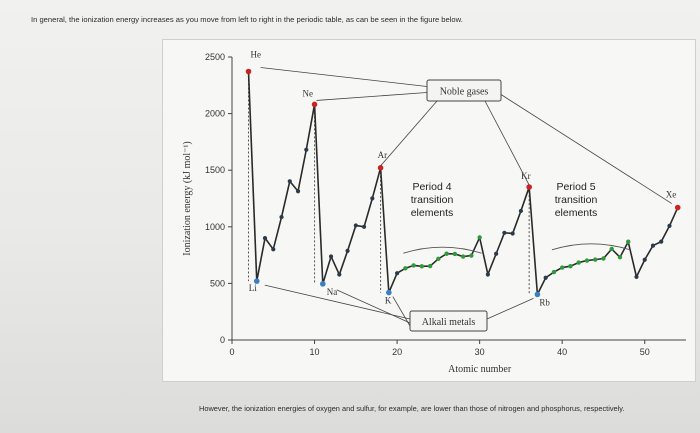 The height and width of the screenshot is (433, 700). I want to click on x-axis-title: Atomic number, so click(480, 369).